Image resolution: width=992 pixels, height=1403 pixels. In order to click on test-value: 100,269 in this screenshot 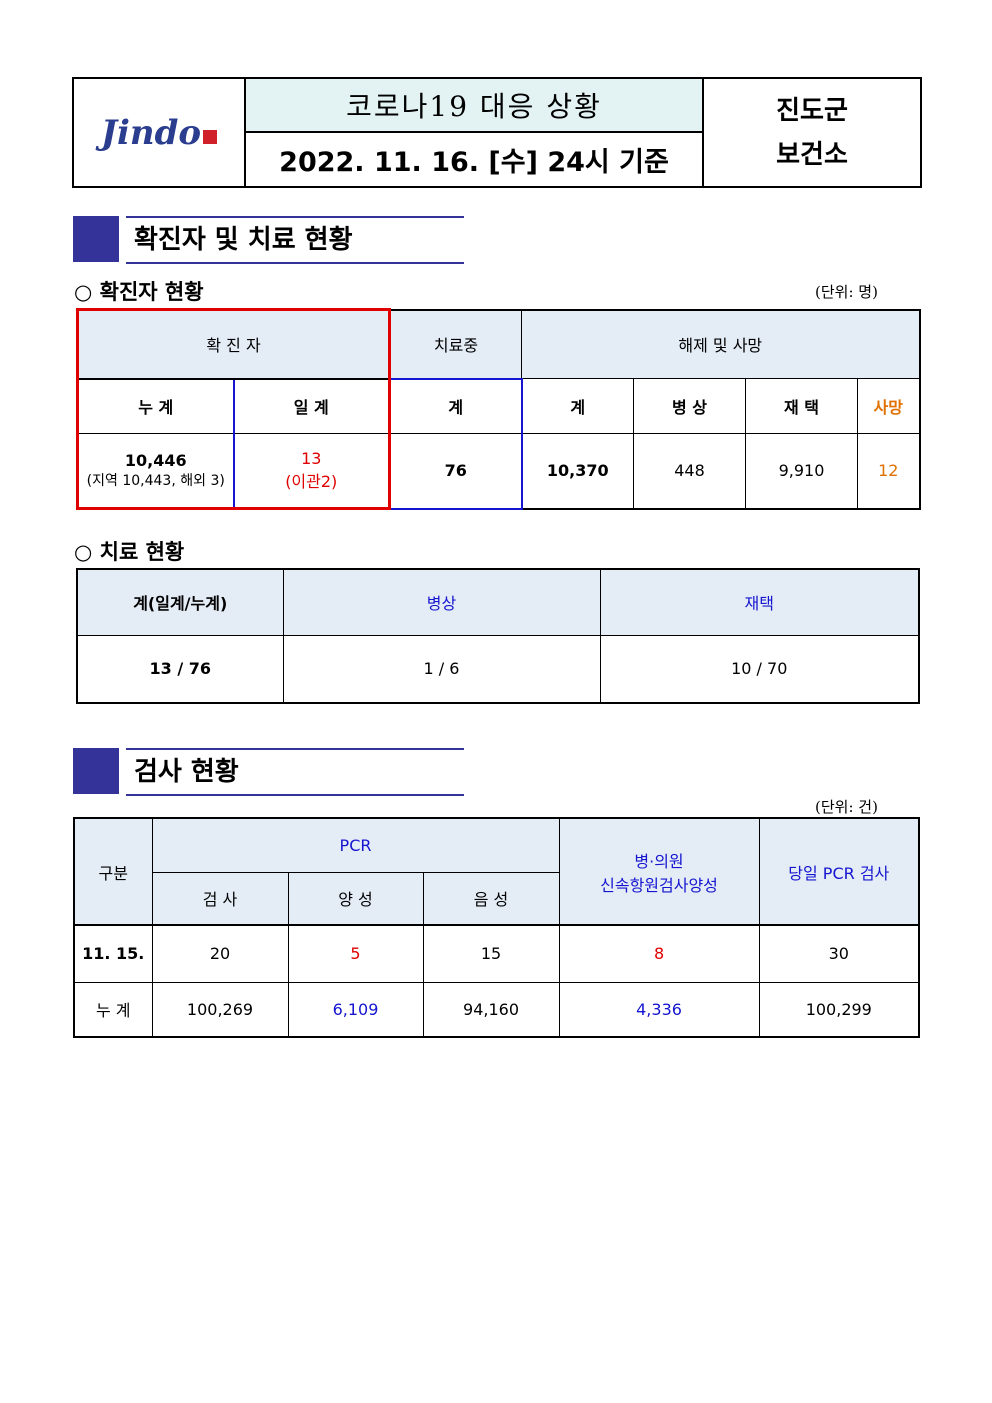, I will do `click(220, 1009)`.